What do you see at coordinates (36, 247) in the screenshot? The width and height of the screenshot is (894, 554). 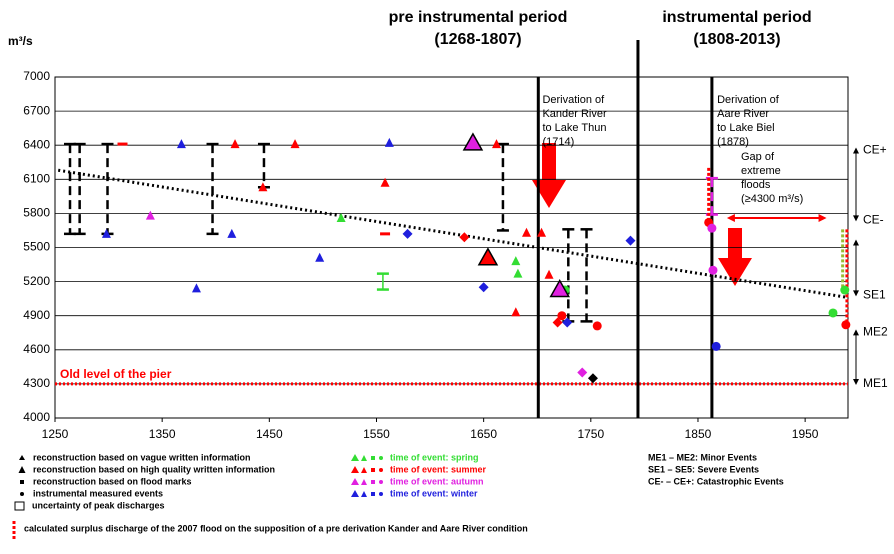 I see `y-tick-label: 5500` at bounding box center [36, 247].